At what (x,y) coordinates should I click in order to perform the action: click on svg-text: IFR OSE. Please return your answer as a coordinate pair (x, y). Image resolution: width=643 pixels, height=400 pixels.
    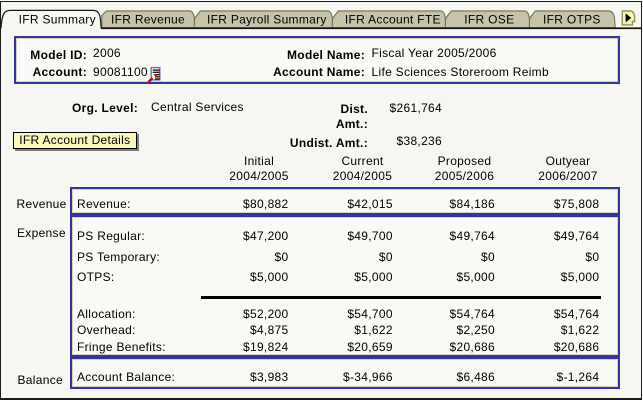
    Looking at the image, I should click on (489, 20).